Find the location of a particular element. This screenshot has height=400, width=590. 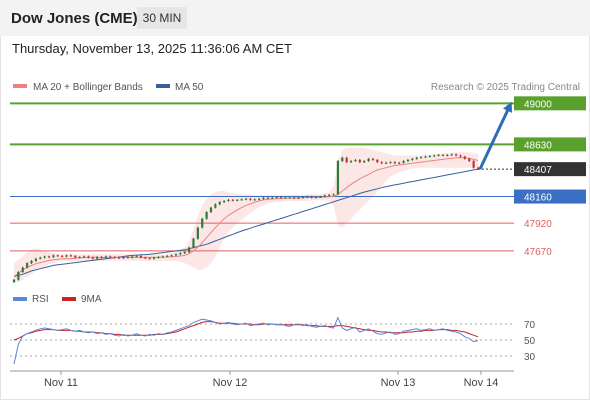

watermark: Research © 2025 Trading Central is located at coordinates (505, 87).